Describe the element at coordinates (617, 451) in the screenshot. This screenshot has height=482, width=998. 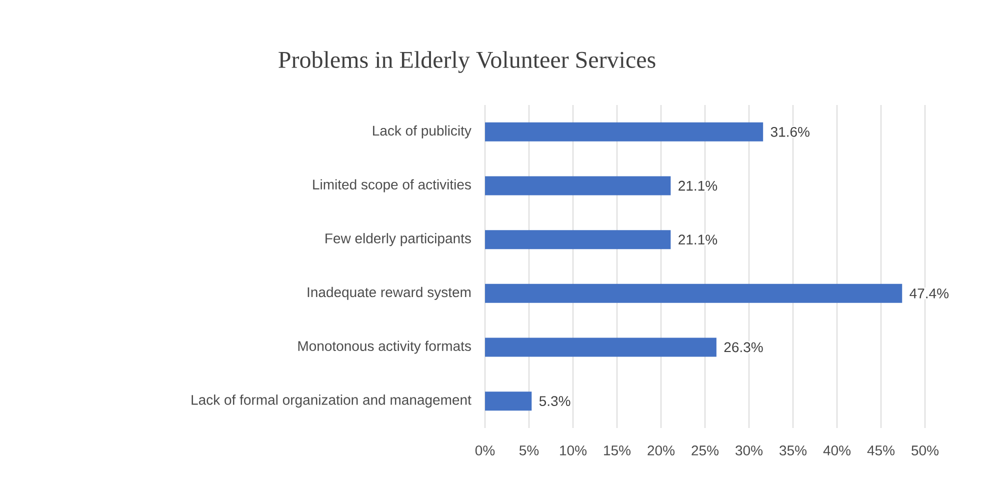
I see `x-tick-label: 15%` at that location.